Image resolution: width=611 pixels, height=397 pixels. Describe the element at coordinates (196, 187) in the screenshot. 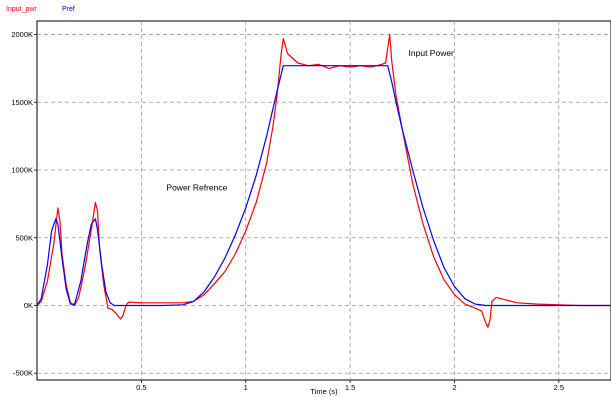

I see `annotation-power-reference: Power Refrence` at that location.